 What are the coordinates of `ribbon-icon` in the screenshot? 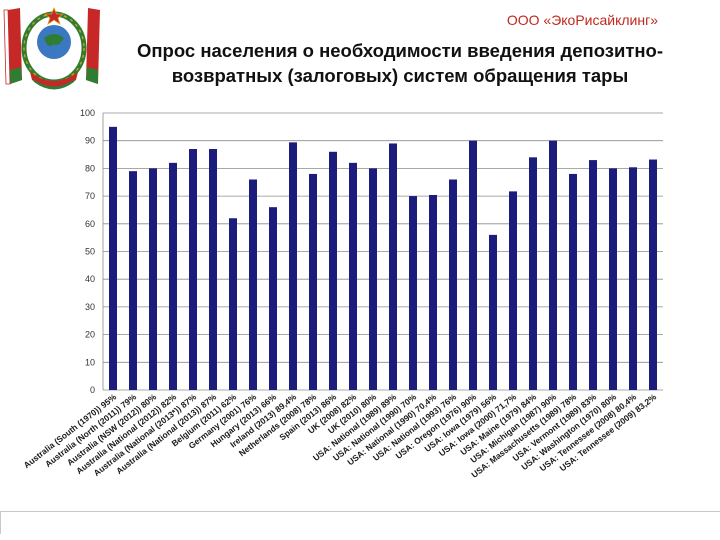 It's located at (54, 81).